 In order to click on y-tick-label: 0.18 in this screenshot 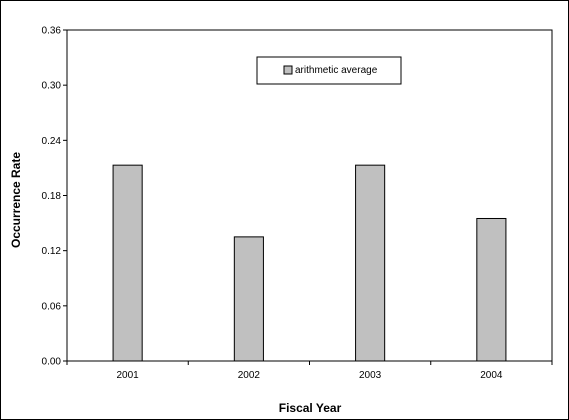, I will do `click(52, 196)`.